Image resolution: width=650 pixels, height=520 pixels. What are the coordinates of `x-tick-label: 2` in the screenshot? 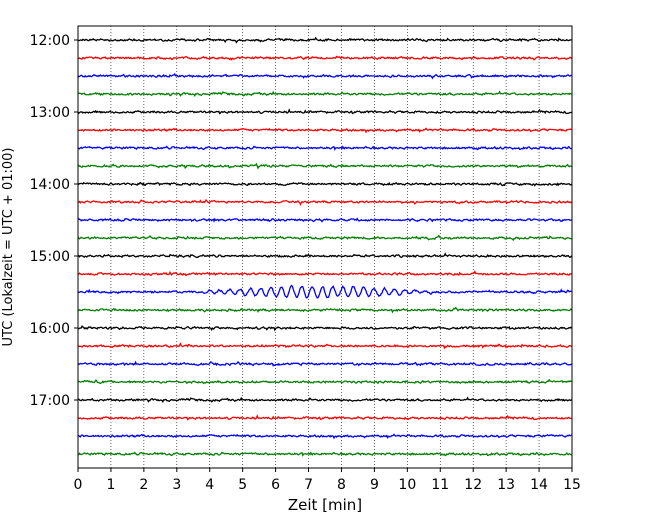 It's located at (143, 485).